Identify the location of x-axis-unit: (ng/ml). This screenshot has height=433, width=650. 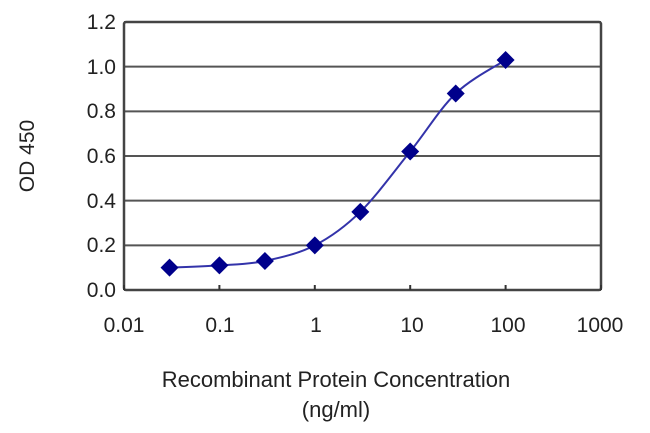
(336, 409).